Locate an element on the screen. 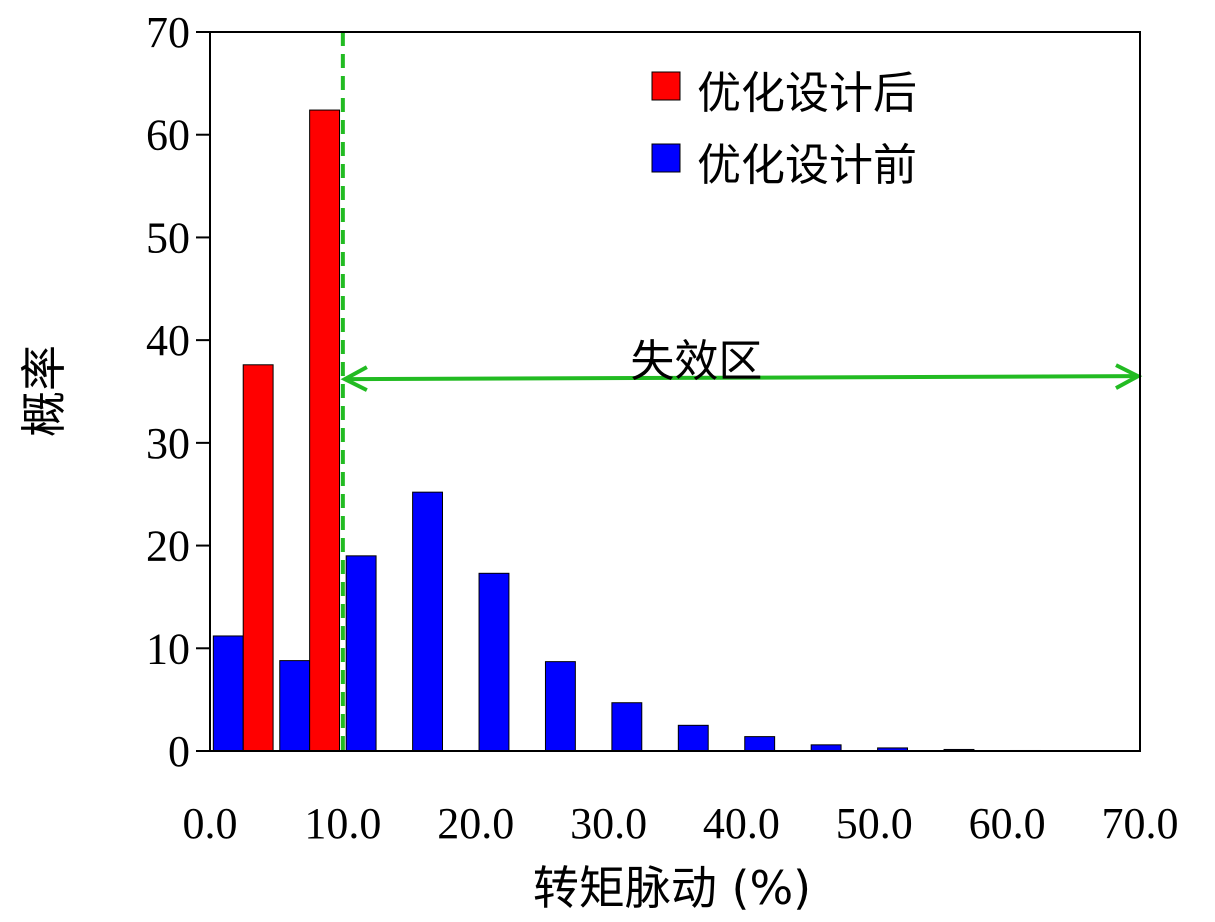 This screenshot has width=1215, height=922. y-tick-label-5: 50 is located at coordinates (168, 237).